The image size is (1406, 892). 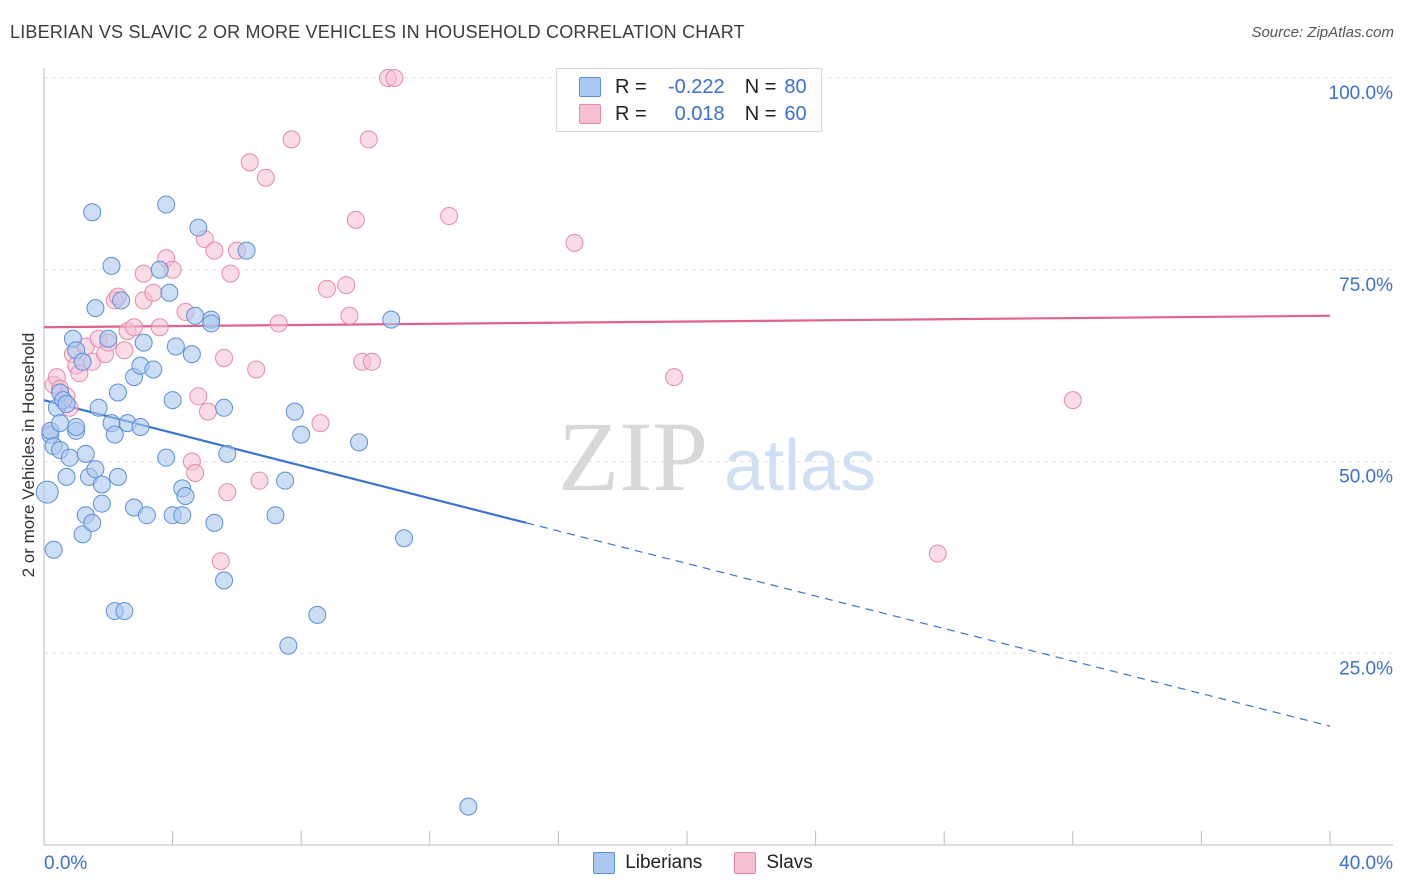 I want to click on series-legend: Liberians Slavs, so click(x=703, y=863).